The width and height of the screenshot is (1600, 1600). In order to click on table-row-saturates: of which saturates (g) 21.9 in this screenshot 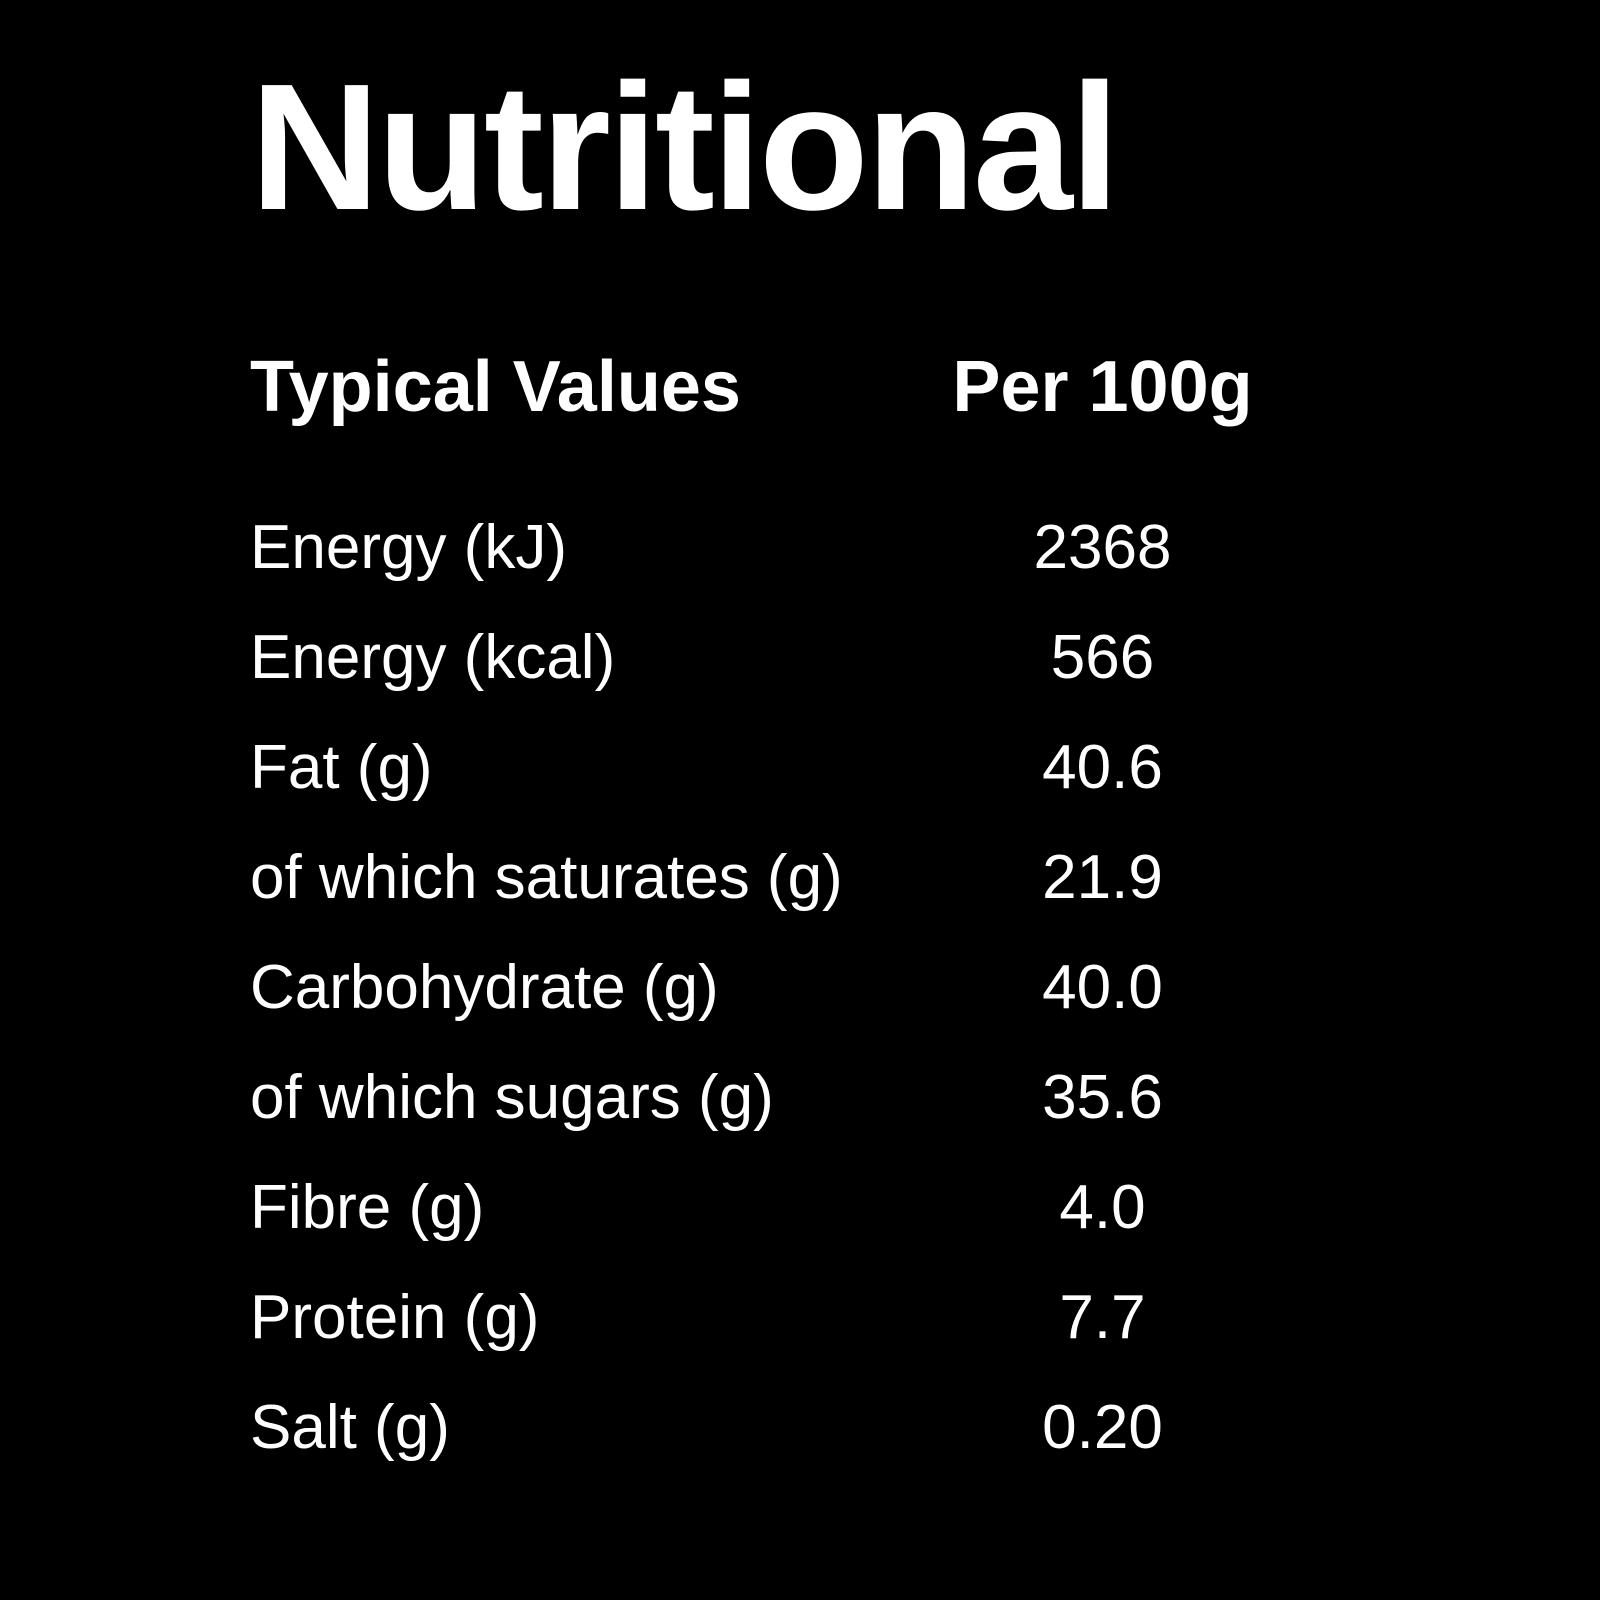, I will do `click(765, 877)`.